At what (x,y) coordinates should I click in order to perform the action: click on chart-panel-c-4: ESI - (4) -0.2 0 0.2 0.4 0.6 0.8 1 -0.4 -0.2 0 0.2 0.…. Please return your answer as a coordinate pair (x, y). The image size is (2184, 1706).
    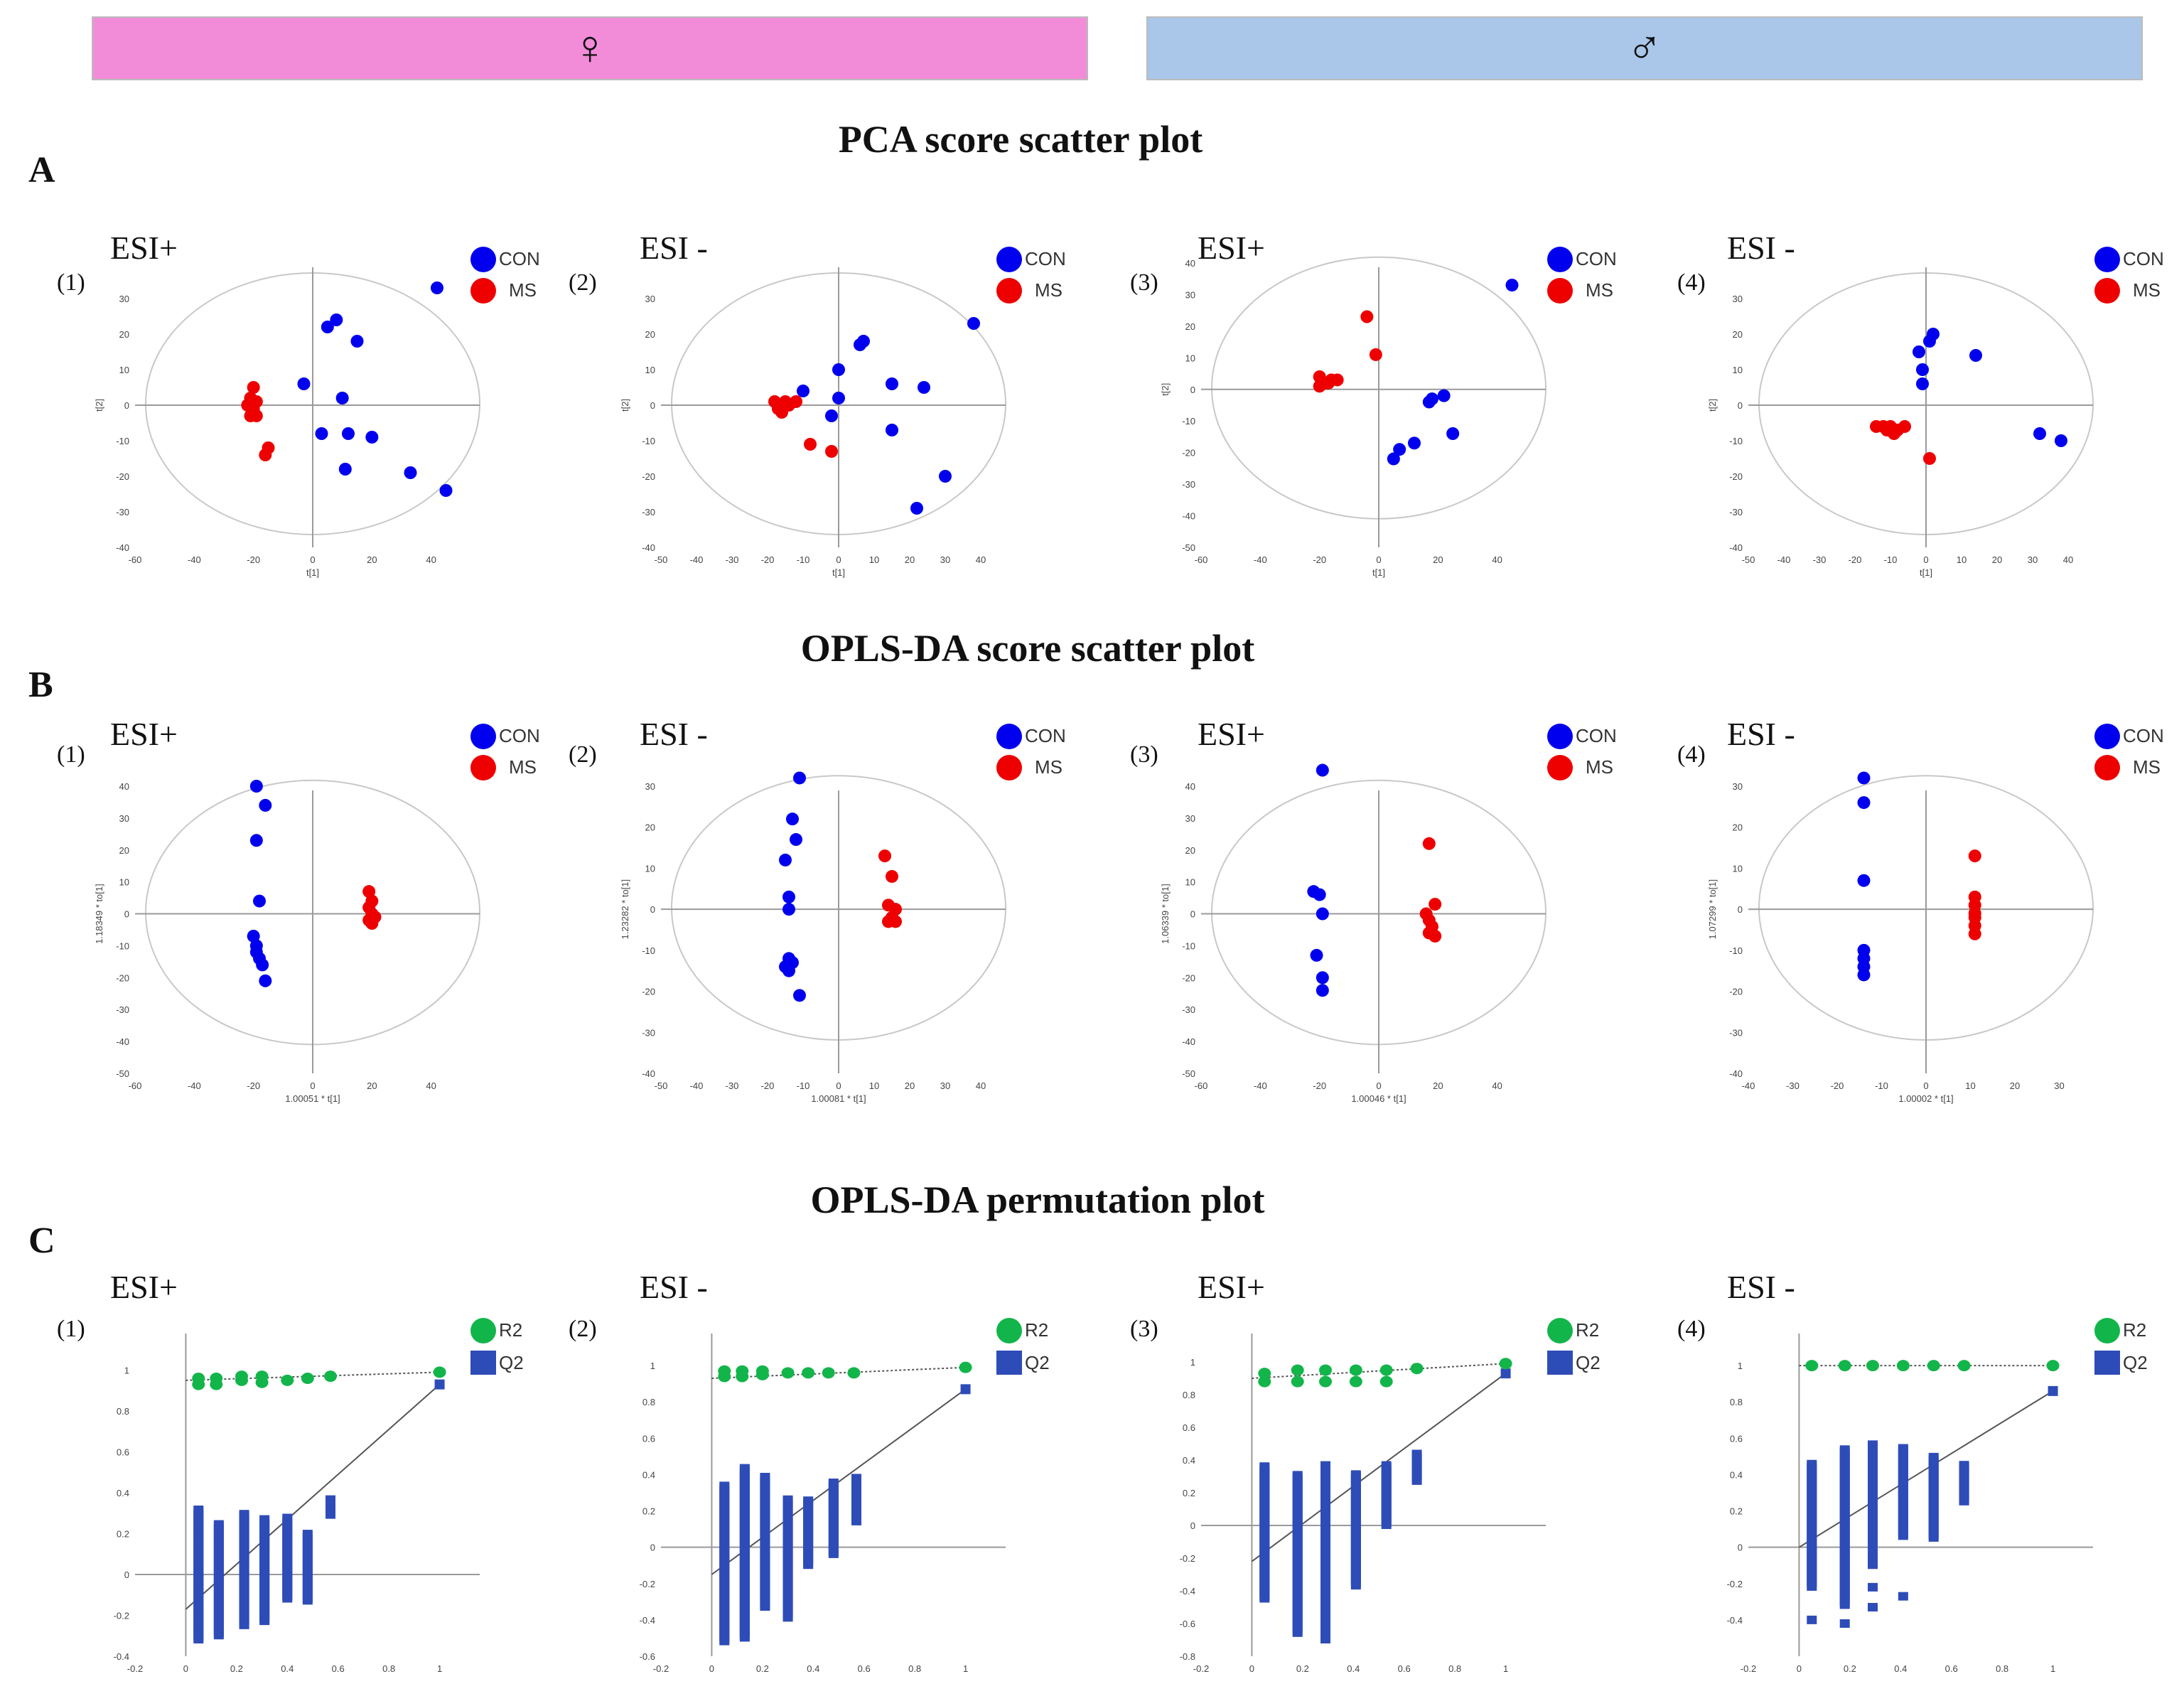
    Looking at the image, I should click on (1912, 1471).